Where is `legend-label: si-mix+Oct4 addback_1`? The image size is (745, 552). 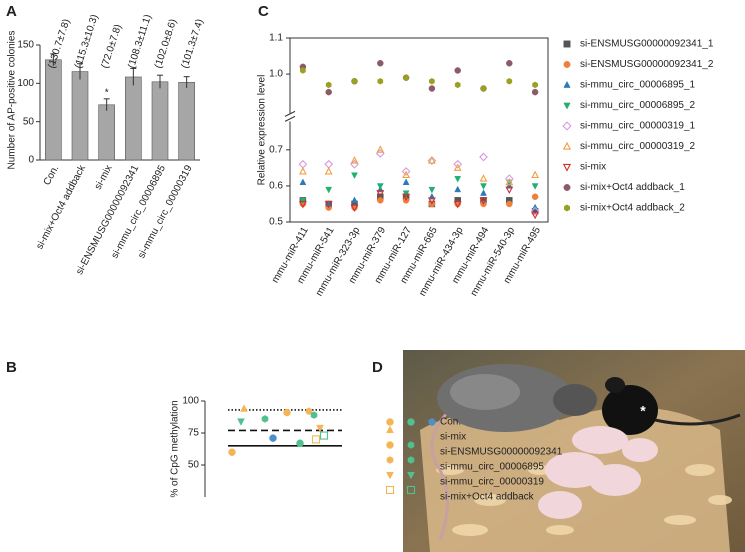
legend-label: si-mix+Oct4 addback_1 is located at coordinates (632, 187).